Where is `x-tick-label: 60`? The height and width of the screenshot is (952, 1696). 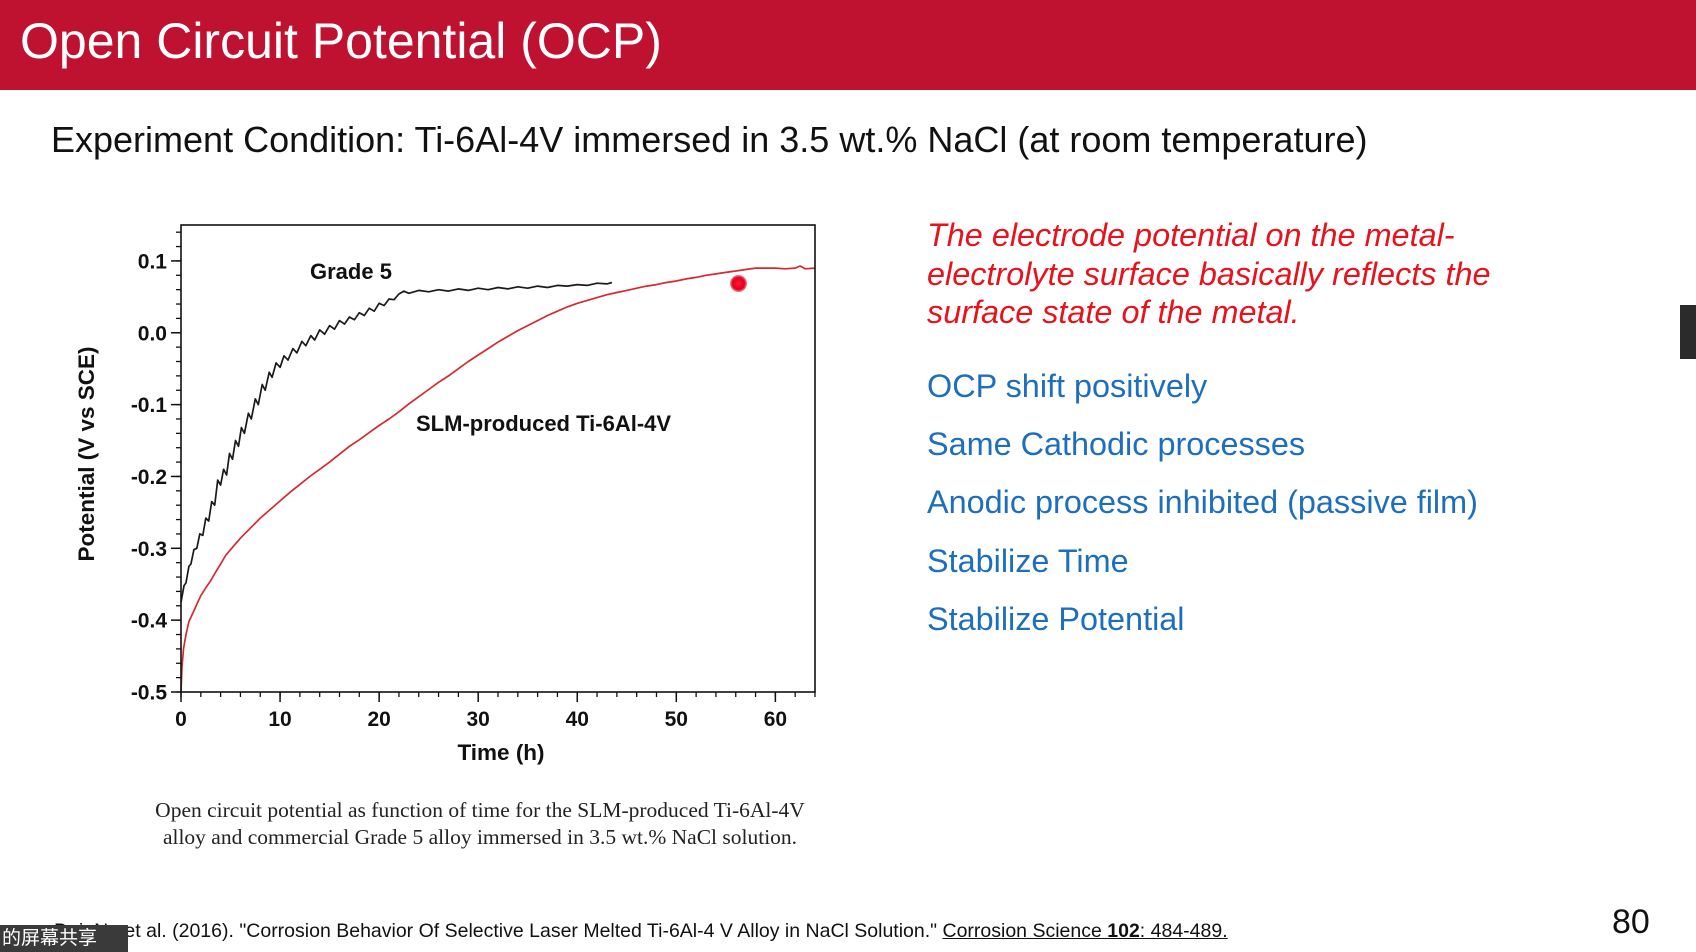
x-tick-label: 60 is located at coordinates (775, 719).